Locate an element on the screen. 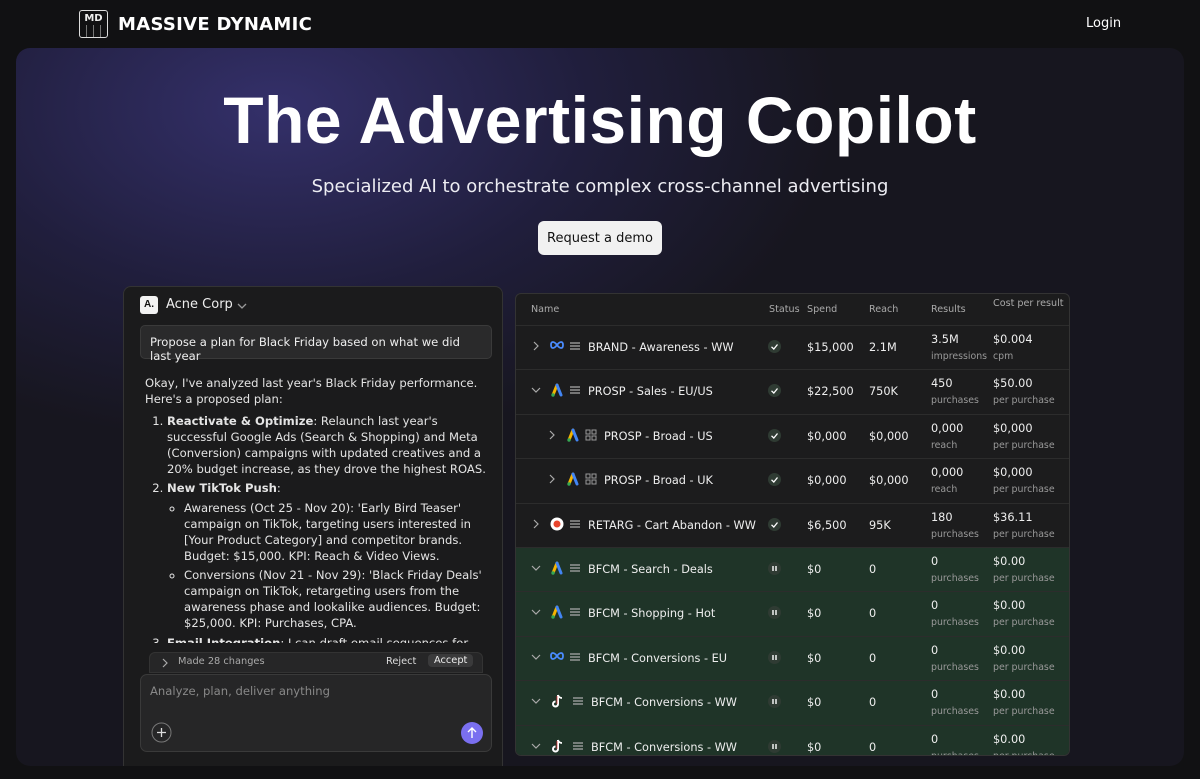 The width and height of the screenshot is (1200, 779). demo-button: Request a demo is located at coordinates (600, 238).